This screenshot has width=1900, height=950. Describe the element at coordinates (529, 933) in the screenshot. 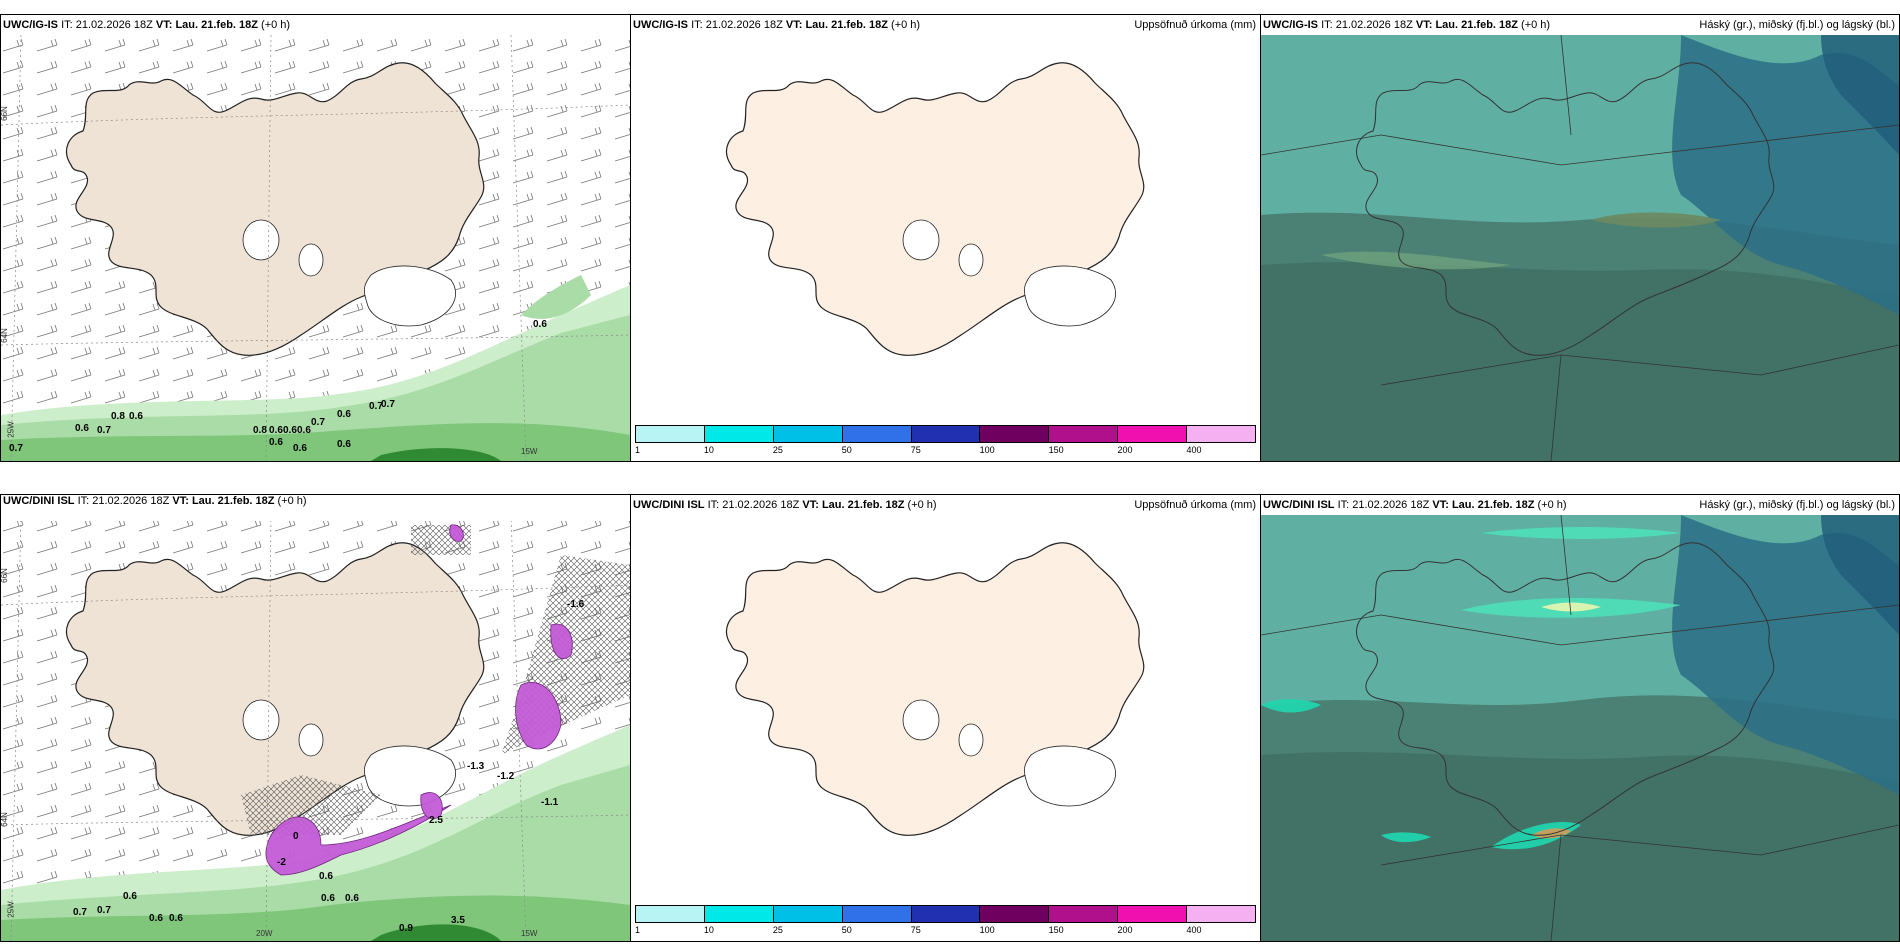

I see `lon-label-15w: 15W` at that location.